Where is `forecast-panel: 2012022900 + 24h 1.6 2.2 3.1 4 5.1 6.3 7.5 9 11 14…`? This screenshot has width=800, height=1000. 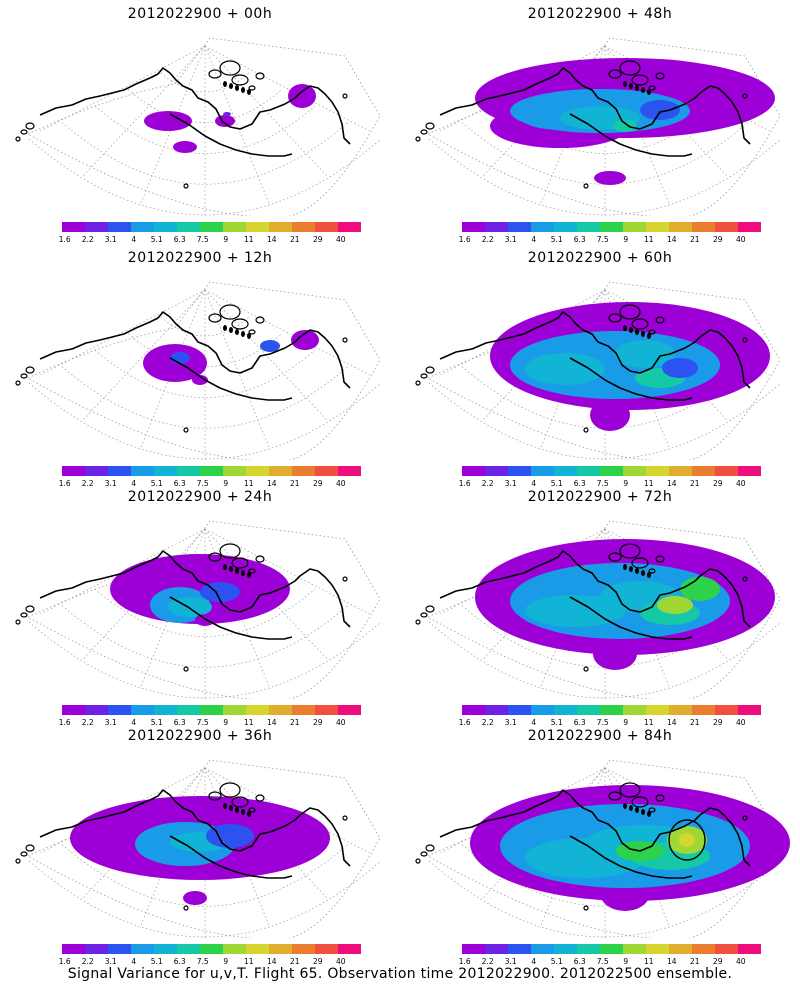 forecast-panel: 2012022900 + 24h 1.6 2.2 3.1 4 5.1 6.3 7.5 9 11 14… is located at coordinates (200, 605).